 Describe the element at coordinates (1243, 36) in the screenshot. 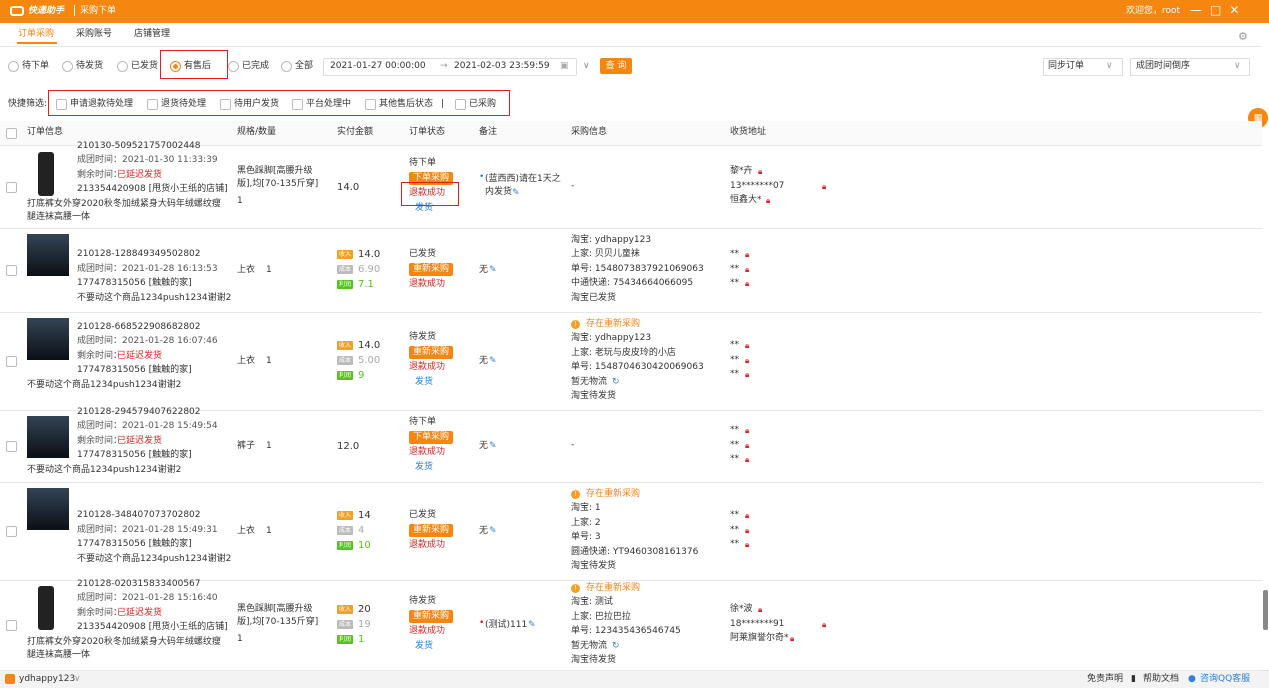

I see `settings-icon: ⚙` at that location.